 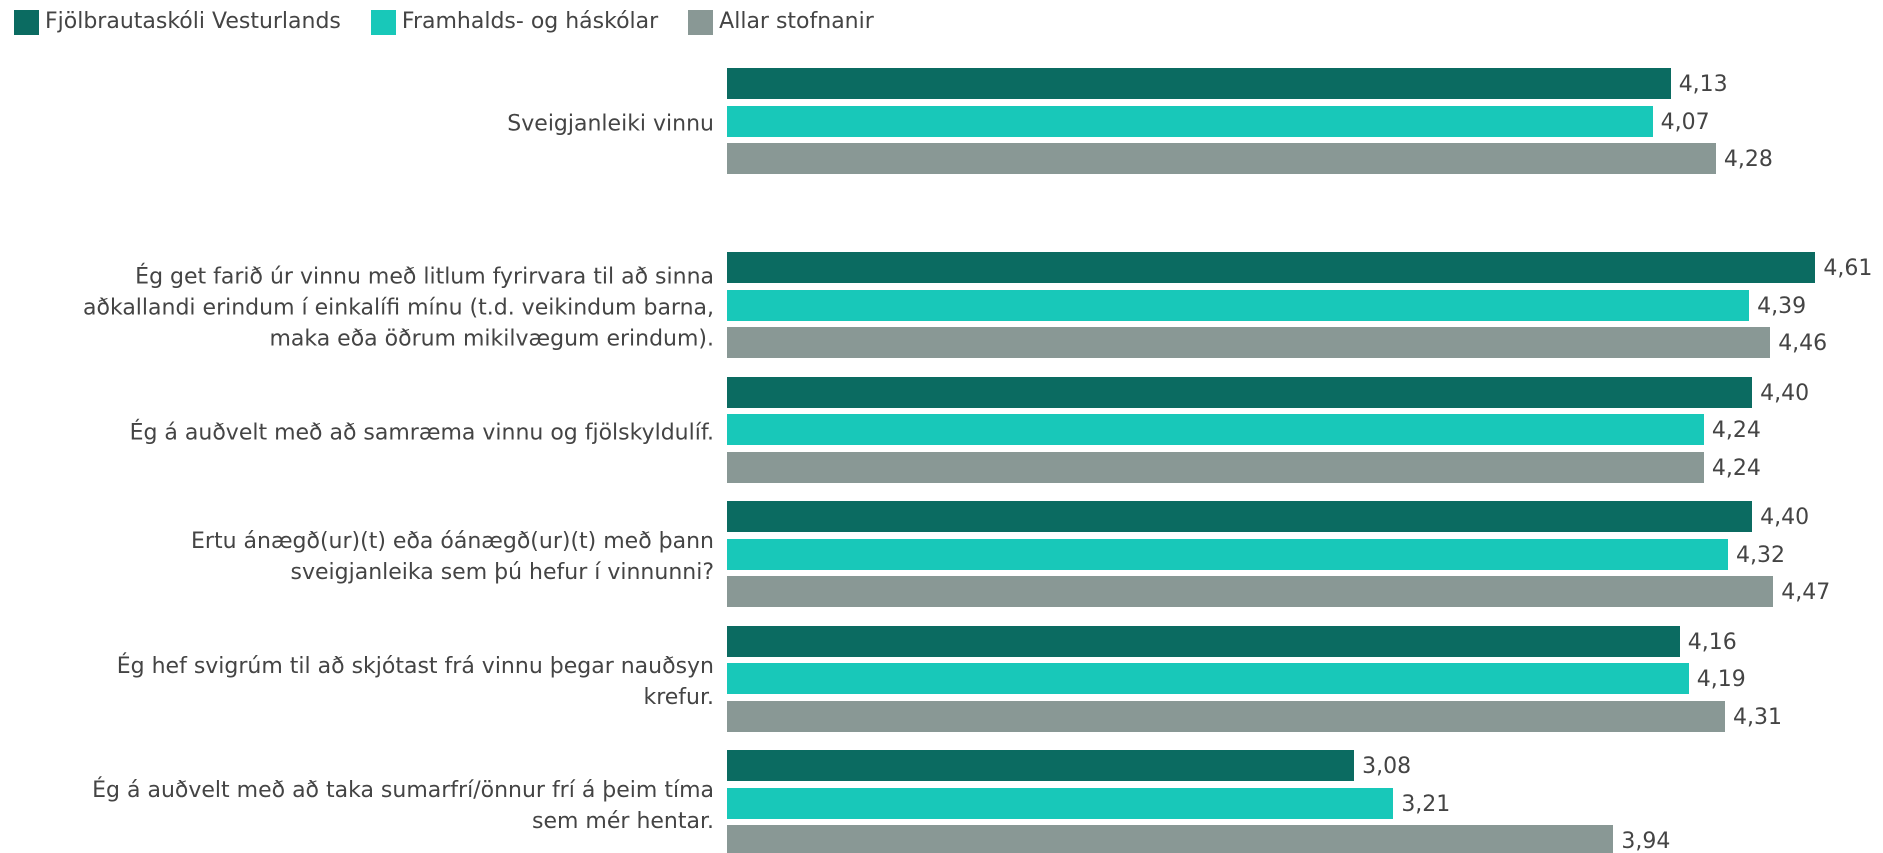 I want to click on value-label: 4,61, so click(x=1848, y=268).